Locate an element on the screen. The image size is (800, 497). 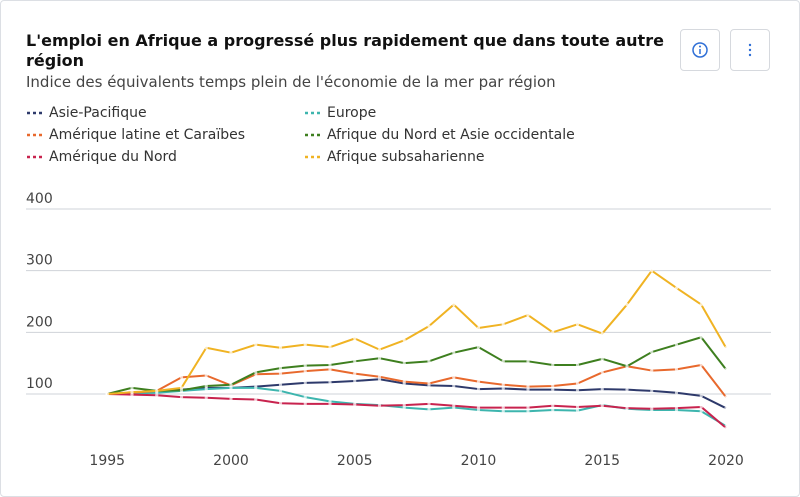
x-tick-label: 2000 is located at coordinates (231, 461).